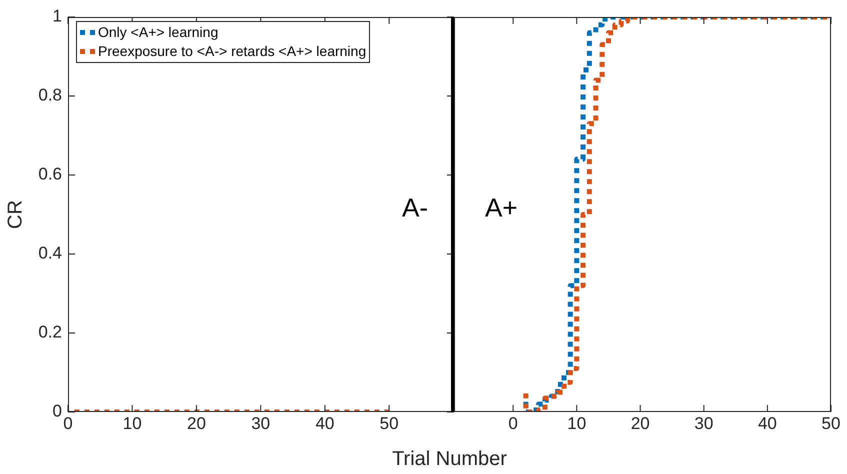  I want to click on x-tick-label: 0, so click(513, 423).